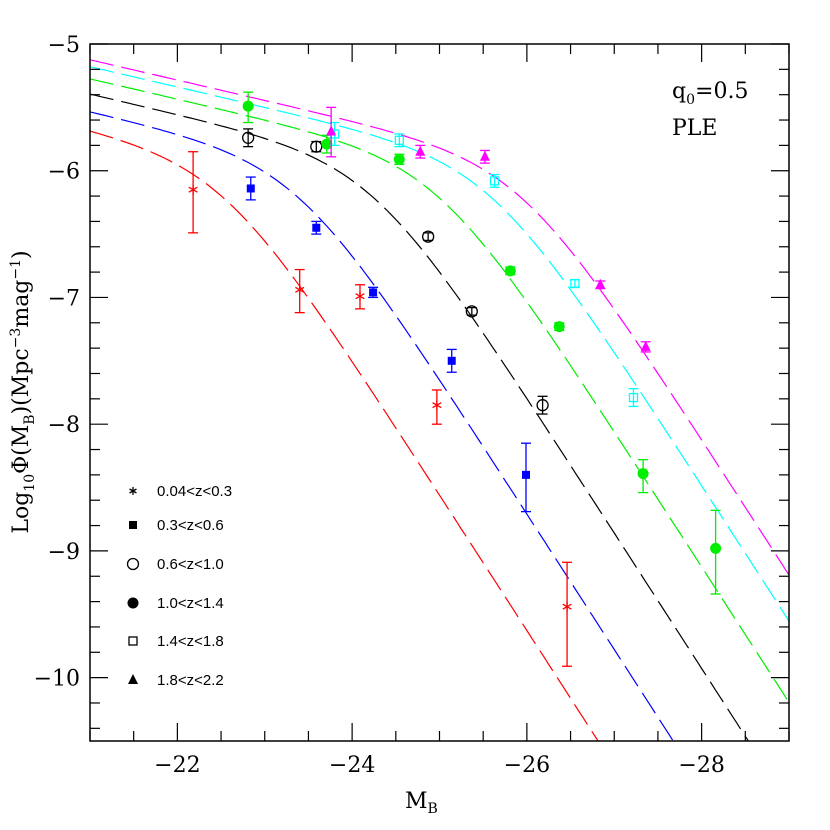 This screenshot has width=830, height=830. What do you see at coordinates (352, 765) in the screenshot?
I see `x-tick-label: −24` at bounding box center [352, 765].